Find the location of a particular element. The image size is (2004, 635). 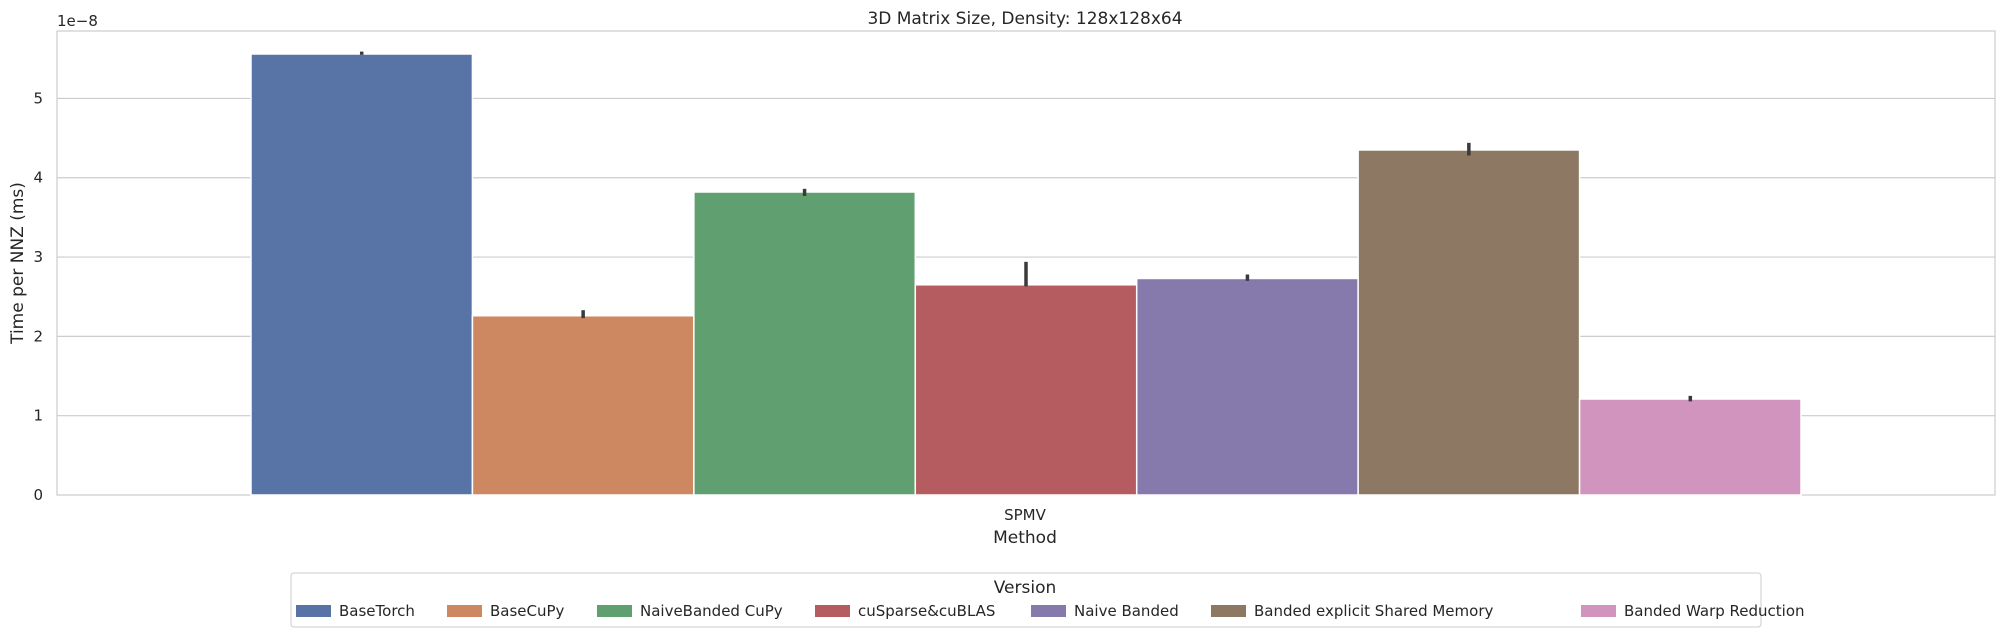

y-tick-label: 2 is located at coordinates (38, 336).